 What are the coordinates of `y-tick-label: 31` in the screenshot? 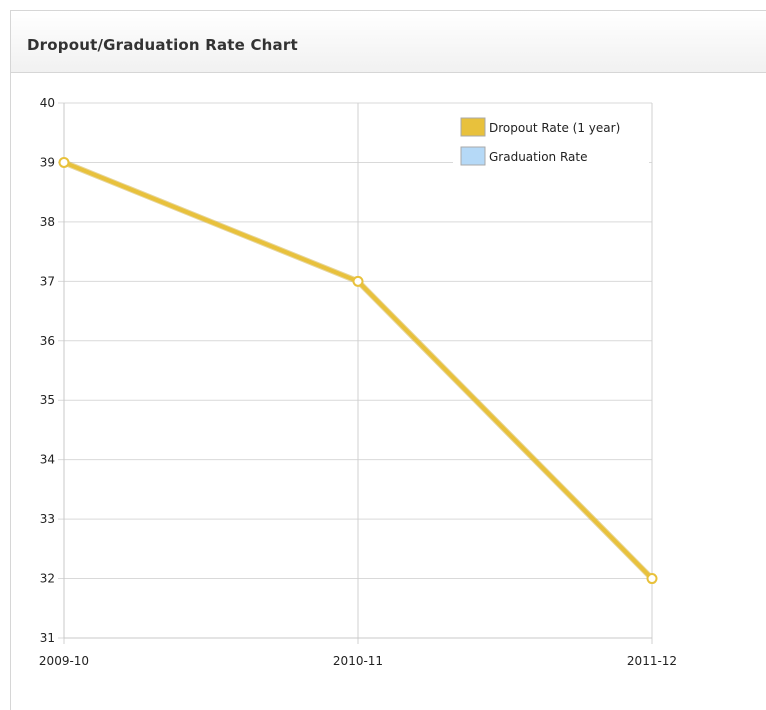 It's located at (47, 638).